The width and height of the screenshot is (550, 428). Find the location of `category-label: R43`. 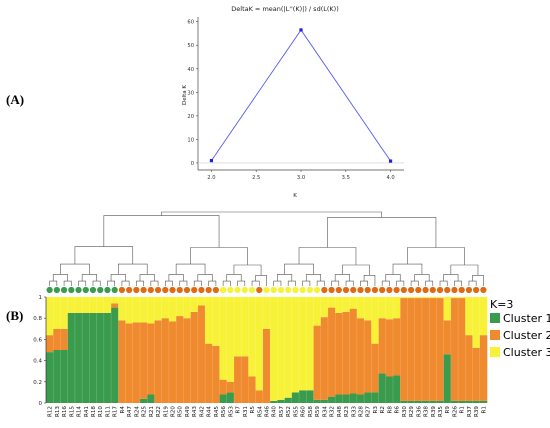

category-label: R43 is located at coordinates (195, 411).